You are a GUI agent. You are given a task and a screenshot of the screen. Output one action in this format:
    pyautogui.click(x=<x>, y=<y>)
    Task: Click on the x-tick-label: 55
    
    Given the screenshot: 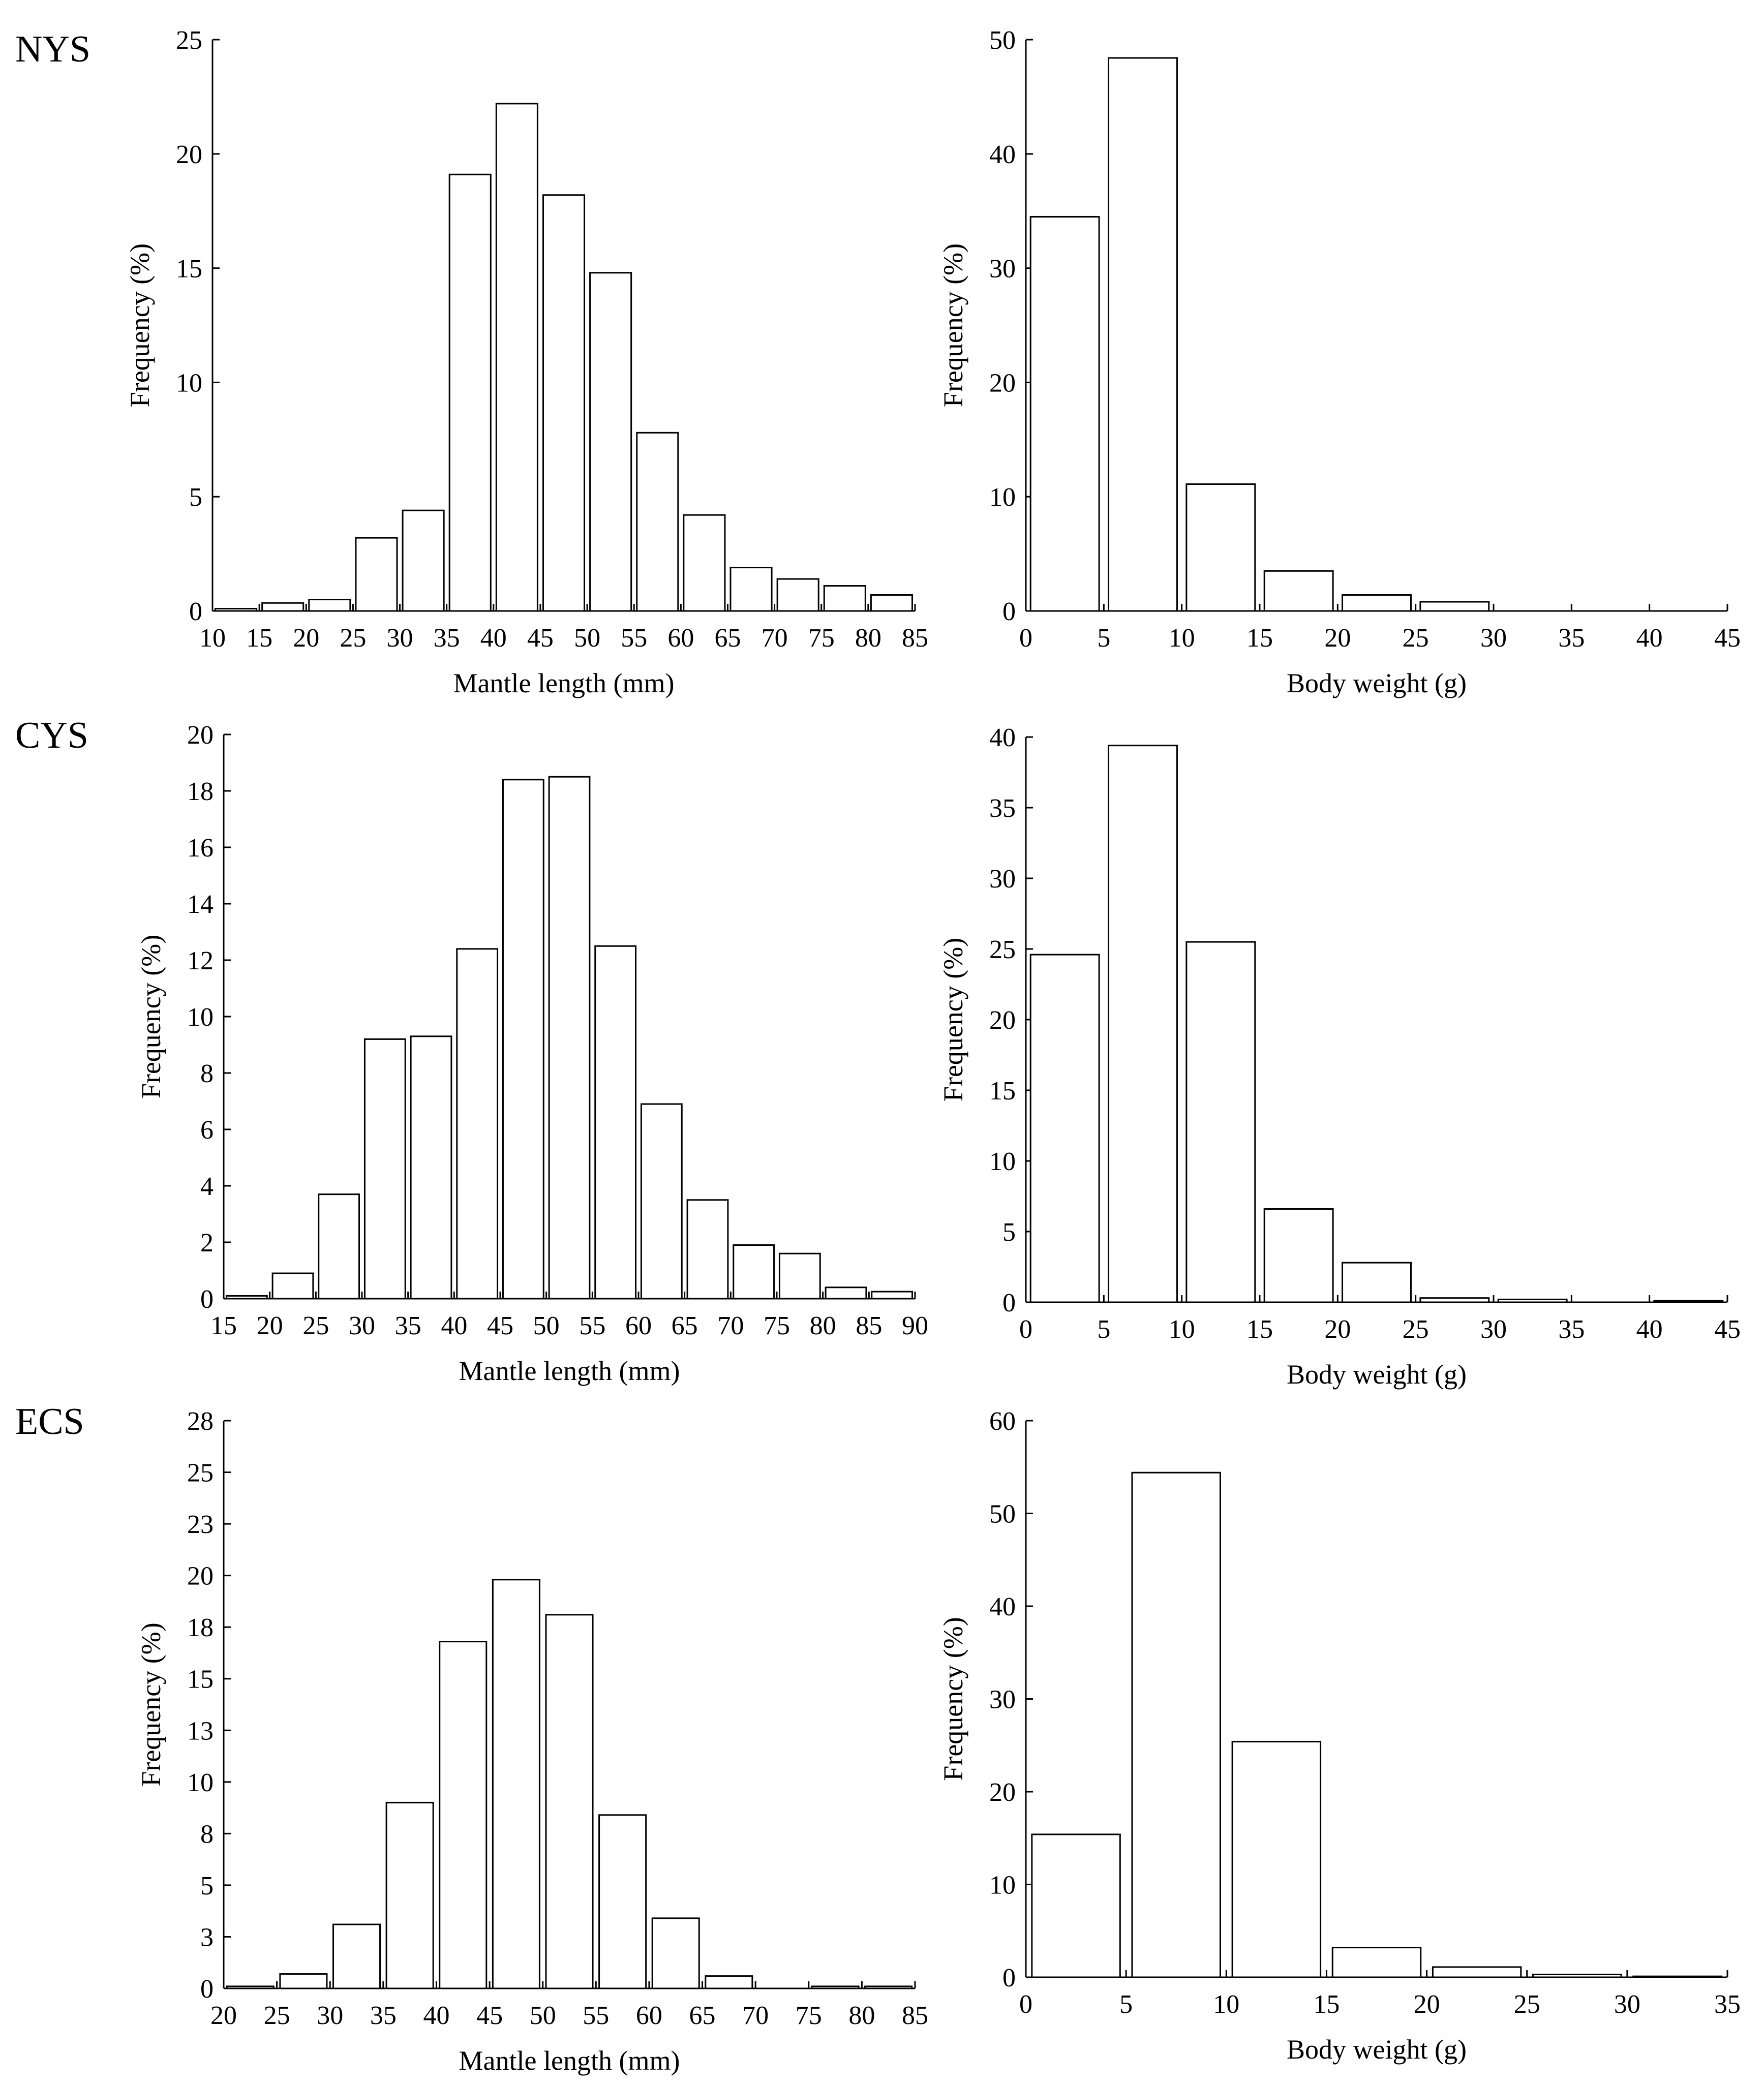 What is the action you would take?
    pyautogui.click(x=634, y=639)
    